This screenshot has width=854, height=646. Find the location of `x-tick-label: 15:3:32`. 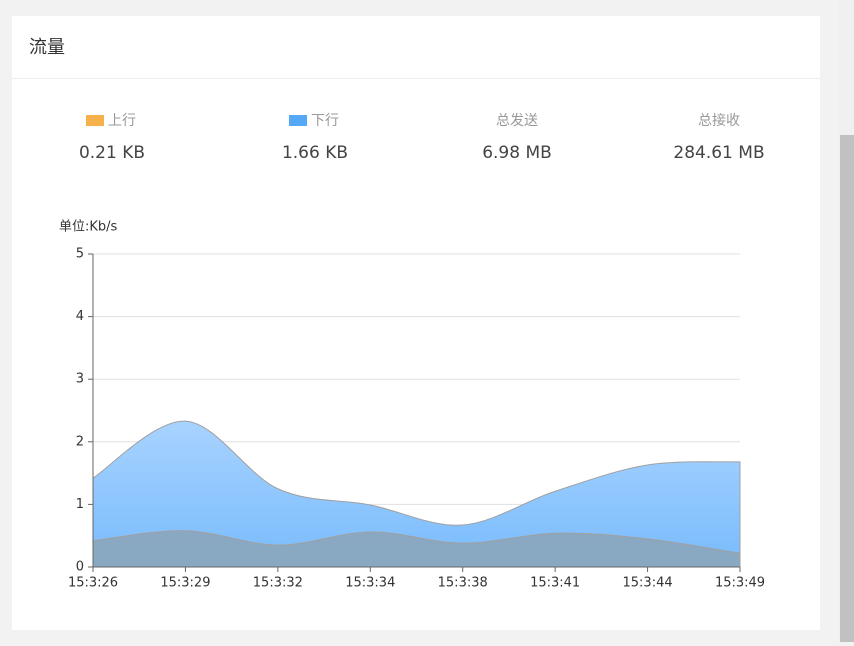

x-tick-label: 15:3:32 is located at coordinates (278, 583).